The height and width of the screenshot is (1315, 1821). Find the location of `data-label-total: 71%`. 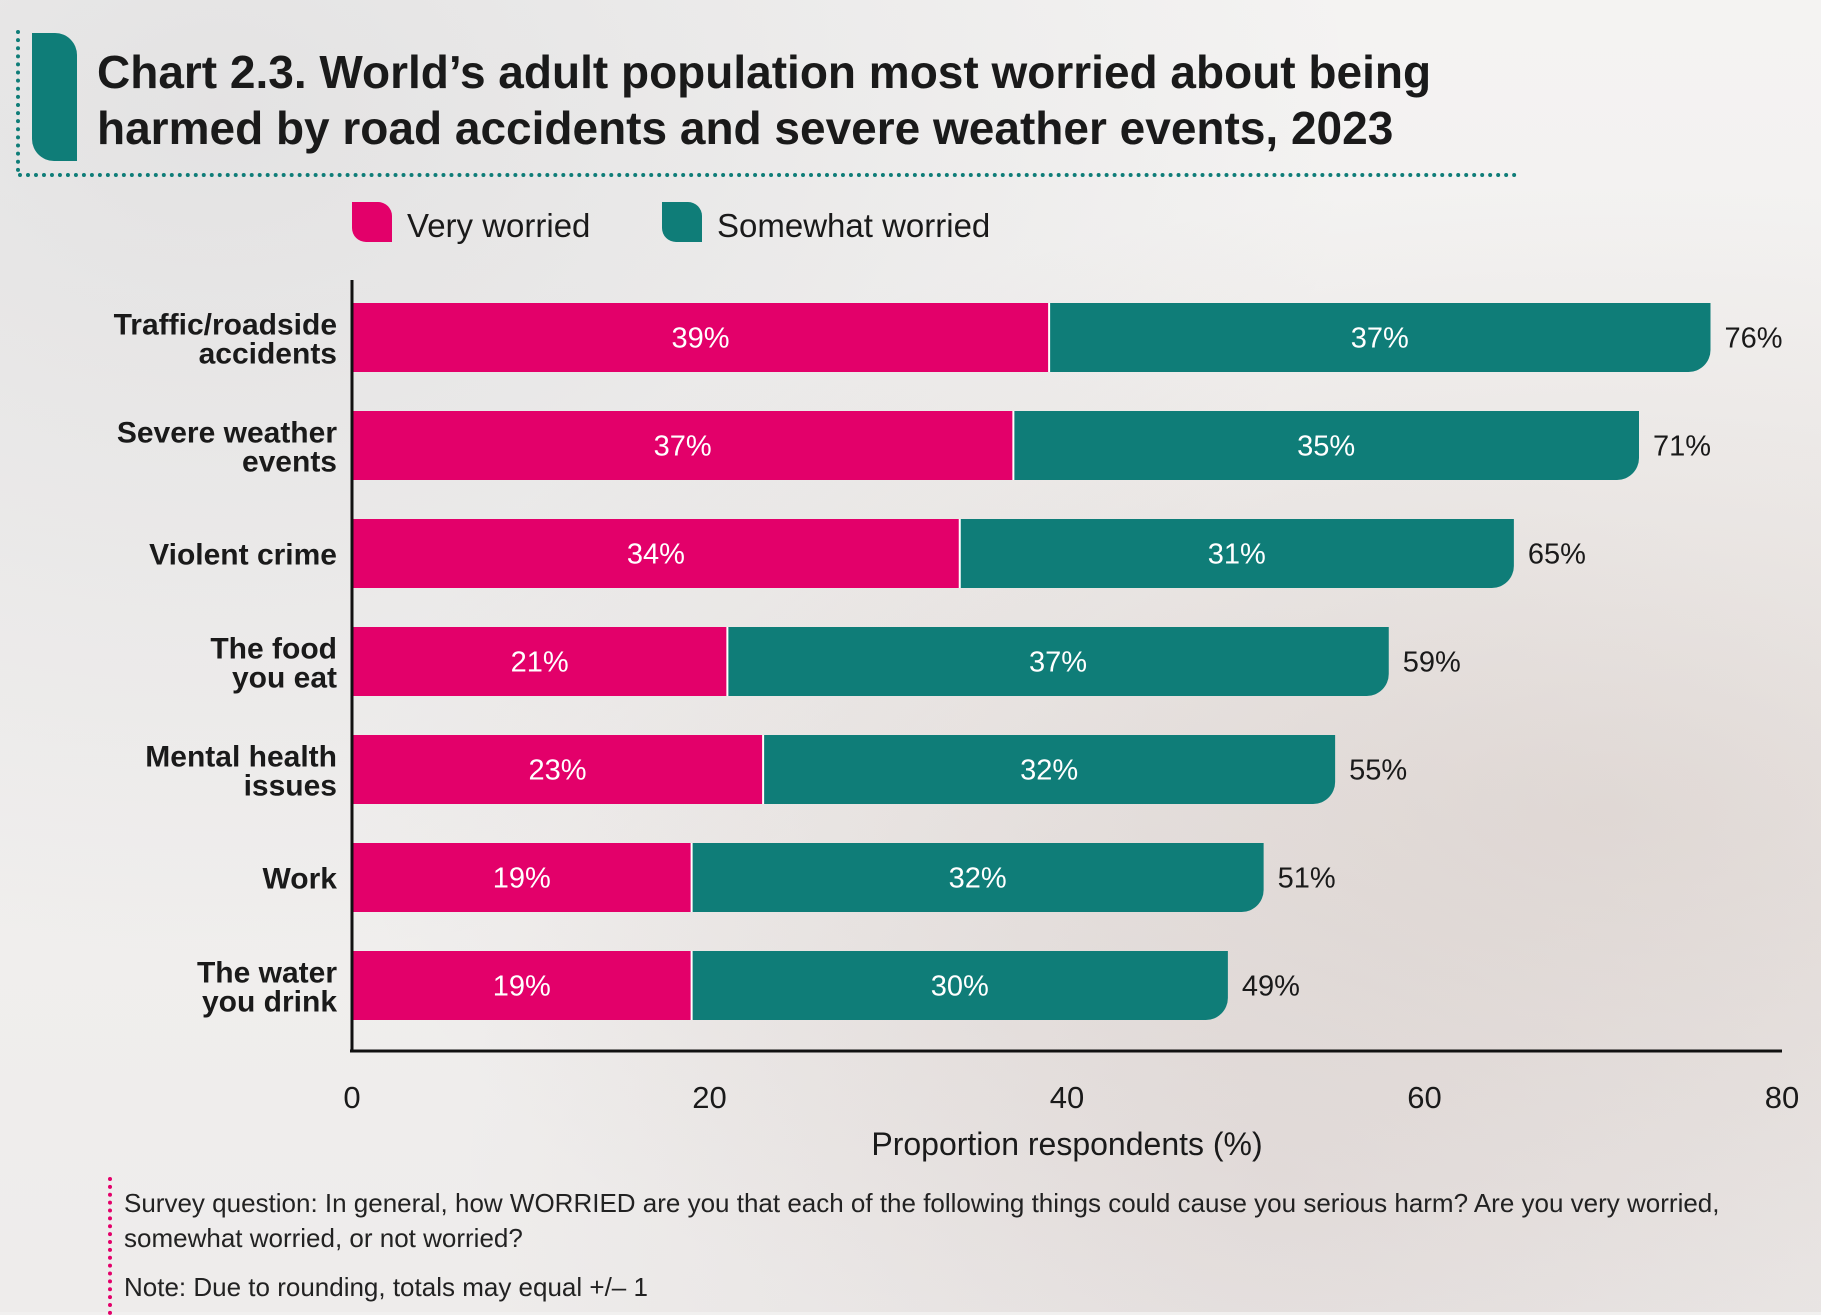

data-label-total: 71% is located at coordinates (1682, 447).